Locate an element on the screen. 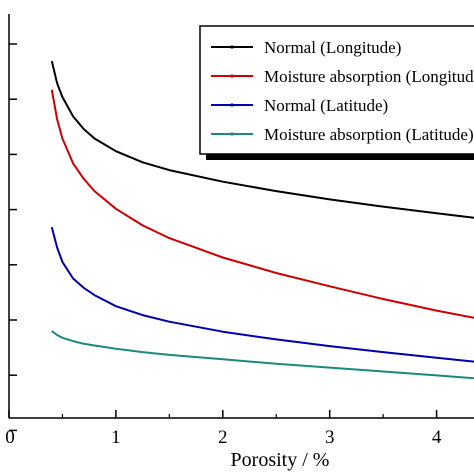 Image resolution: width=474 pixels, height=474 pixels. x-tick-label: 0 is located at coordinates (10, 437).